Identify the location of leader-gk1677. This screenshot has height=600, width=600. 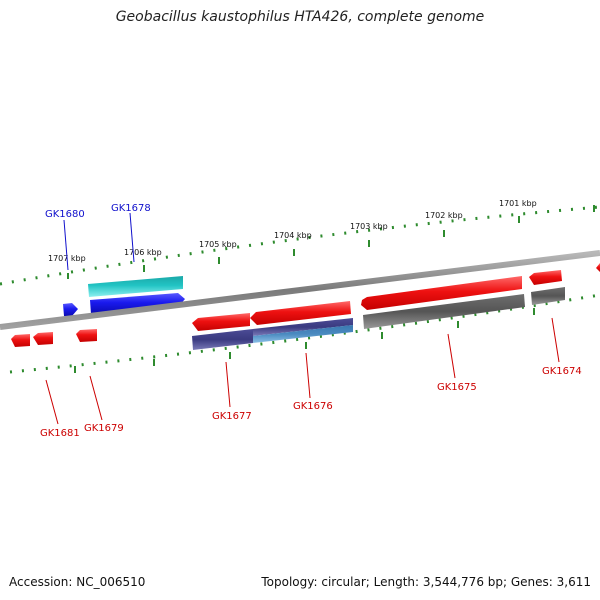
(228, 384).